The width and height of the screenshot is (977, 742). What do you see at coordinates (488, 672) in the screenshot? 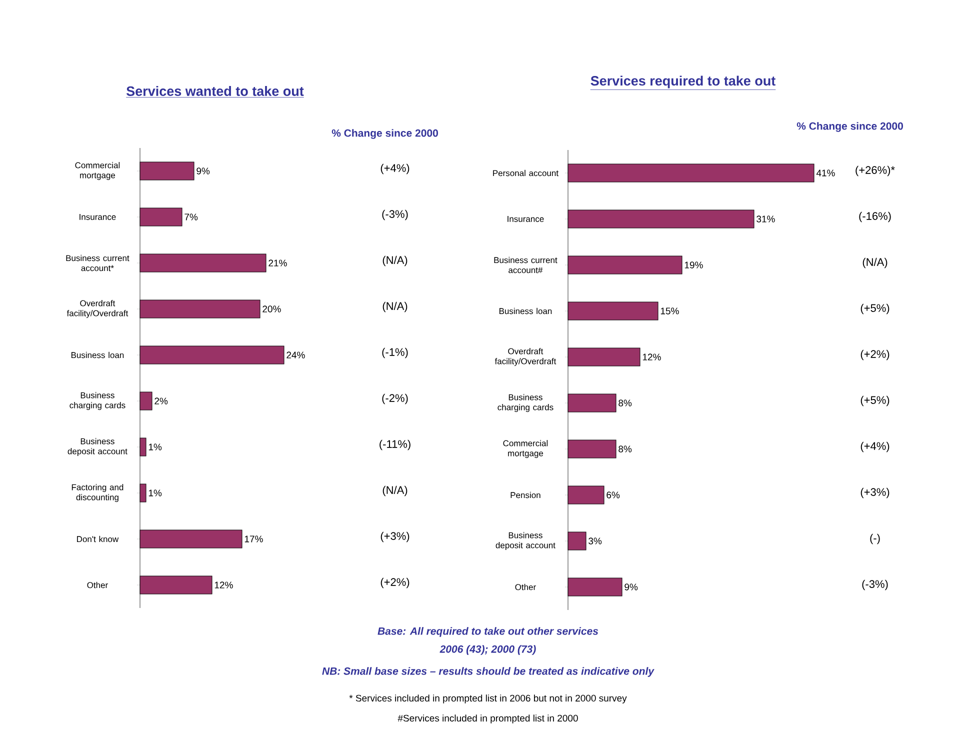
I see `text: NB: Small base sizes – results should be treated as indicative only` at bounding box center [488, 672].